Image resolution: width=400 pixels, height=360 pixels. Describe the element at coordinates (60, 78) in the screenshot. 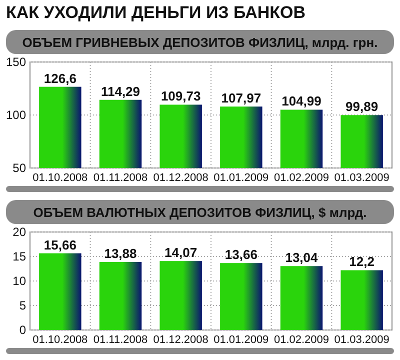

I see `data-label: 126,6` at that location.